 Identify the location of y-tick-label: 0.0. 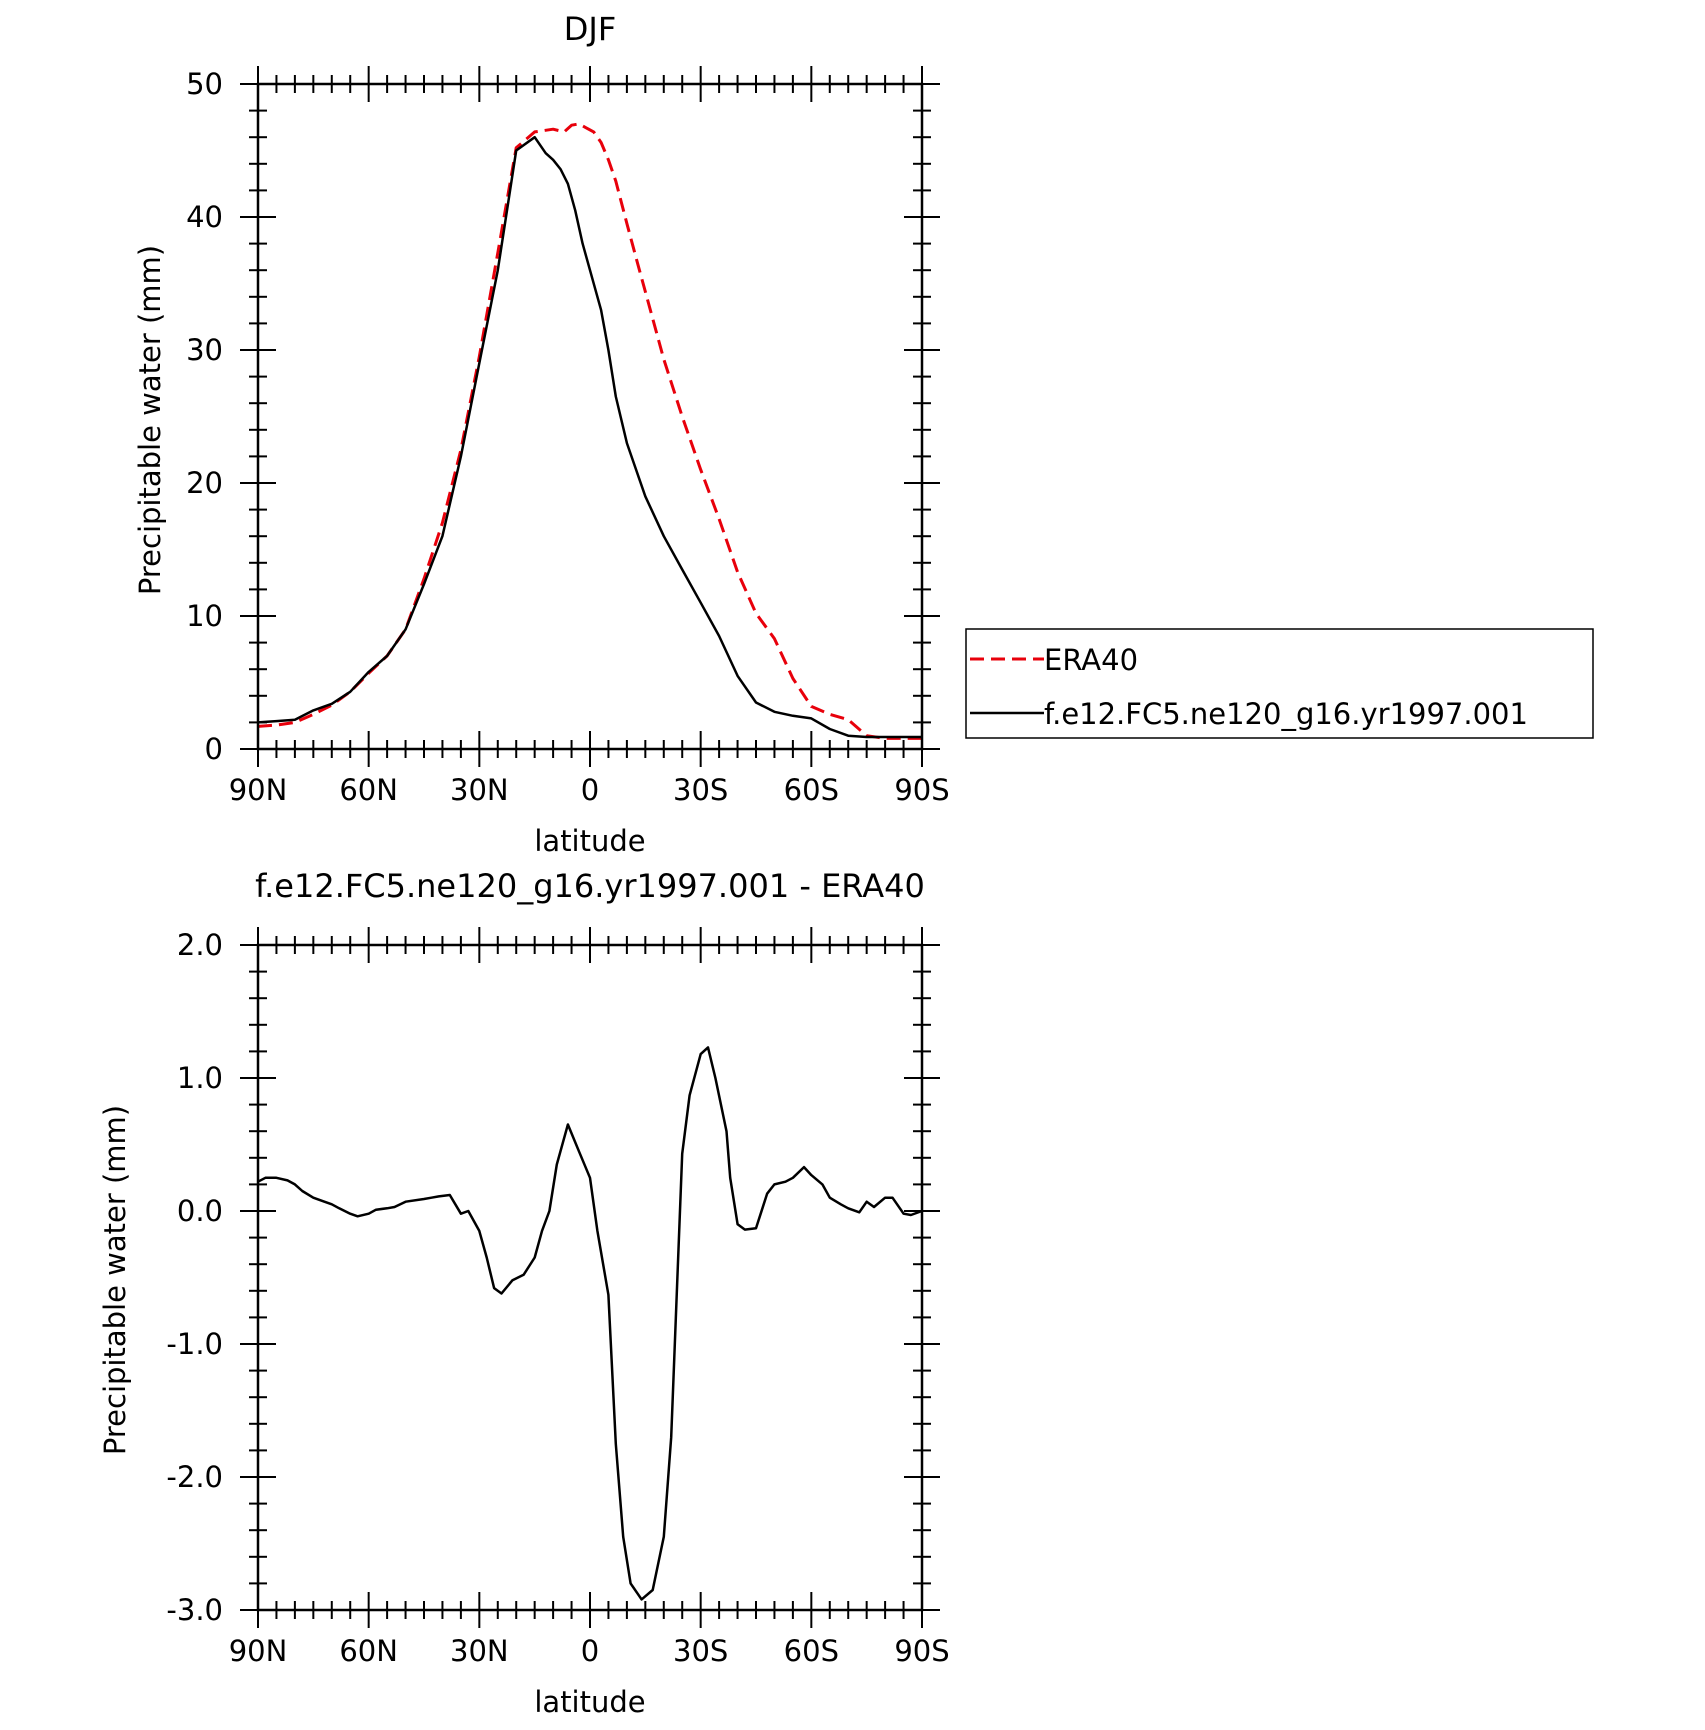
(200, 1211).